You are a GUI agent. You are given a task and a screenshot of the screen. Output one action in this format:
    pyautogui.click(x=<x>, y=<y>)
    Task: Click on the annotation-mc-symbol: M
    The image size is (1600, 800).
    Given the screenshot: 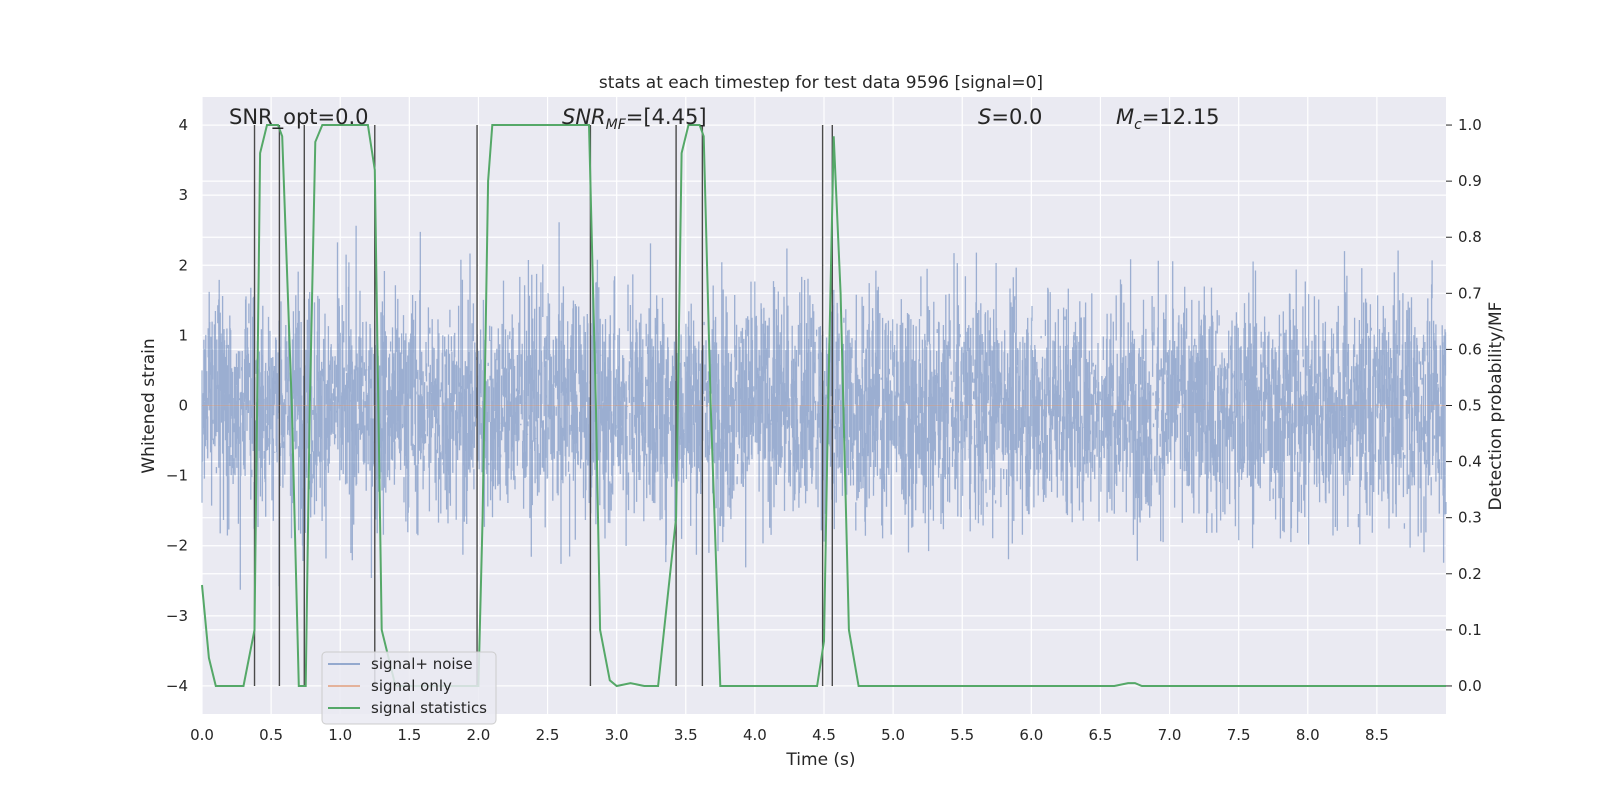 What is the action you would take?
    pyautogui.click(x=1125, y=117)
    